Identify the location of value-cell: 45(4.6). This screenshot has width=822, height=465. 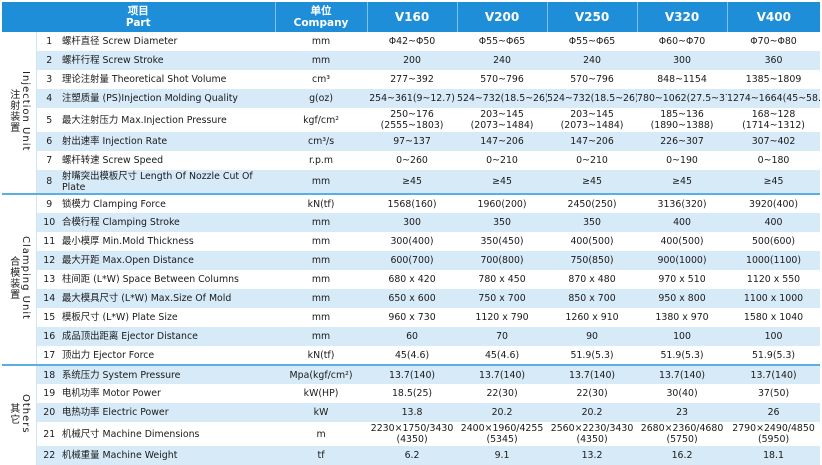
(502, 355).